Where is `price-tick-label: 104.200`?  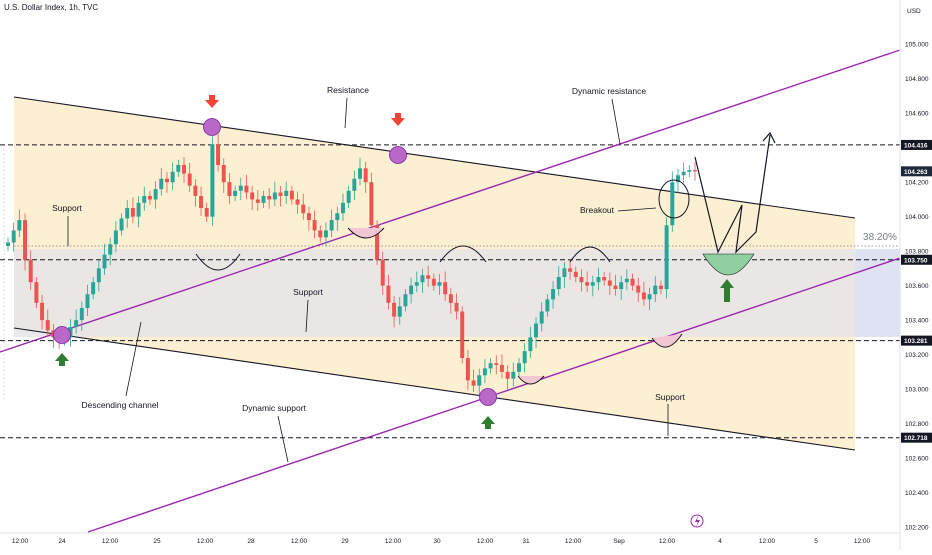
price-tick-label: 104.200 is located at coordinates (917, 183).